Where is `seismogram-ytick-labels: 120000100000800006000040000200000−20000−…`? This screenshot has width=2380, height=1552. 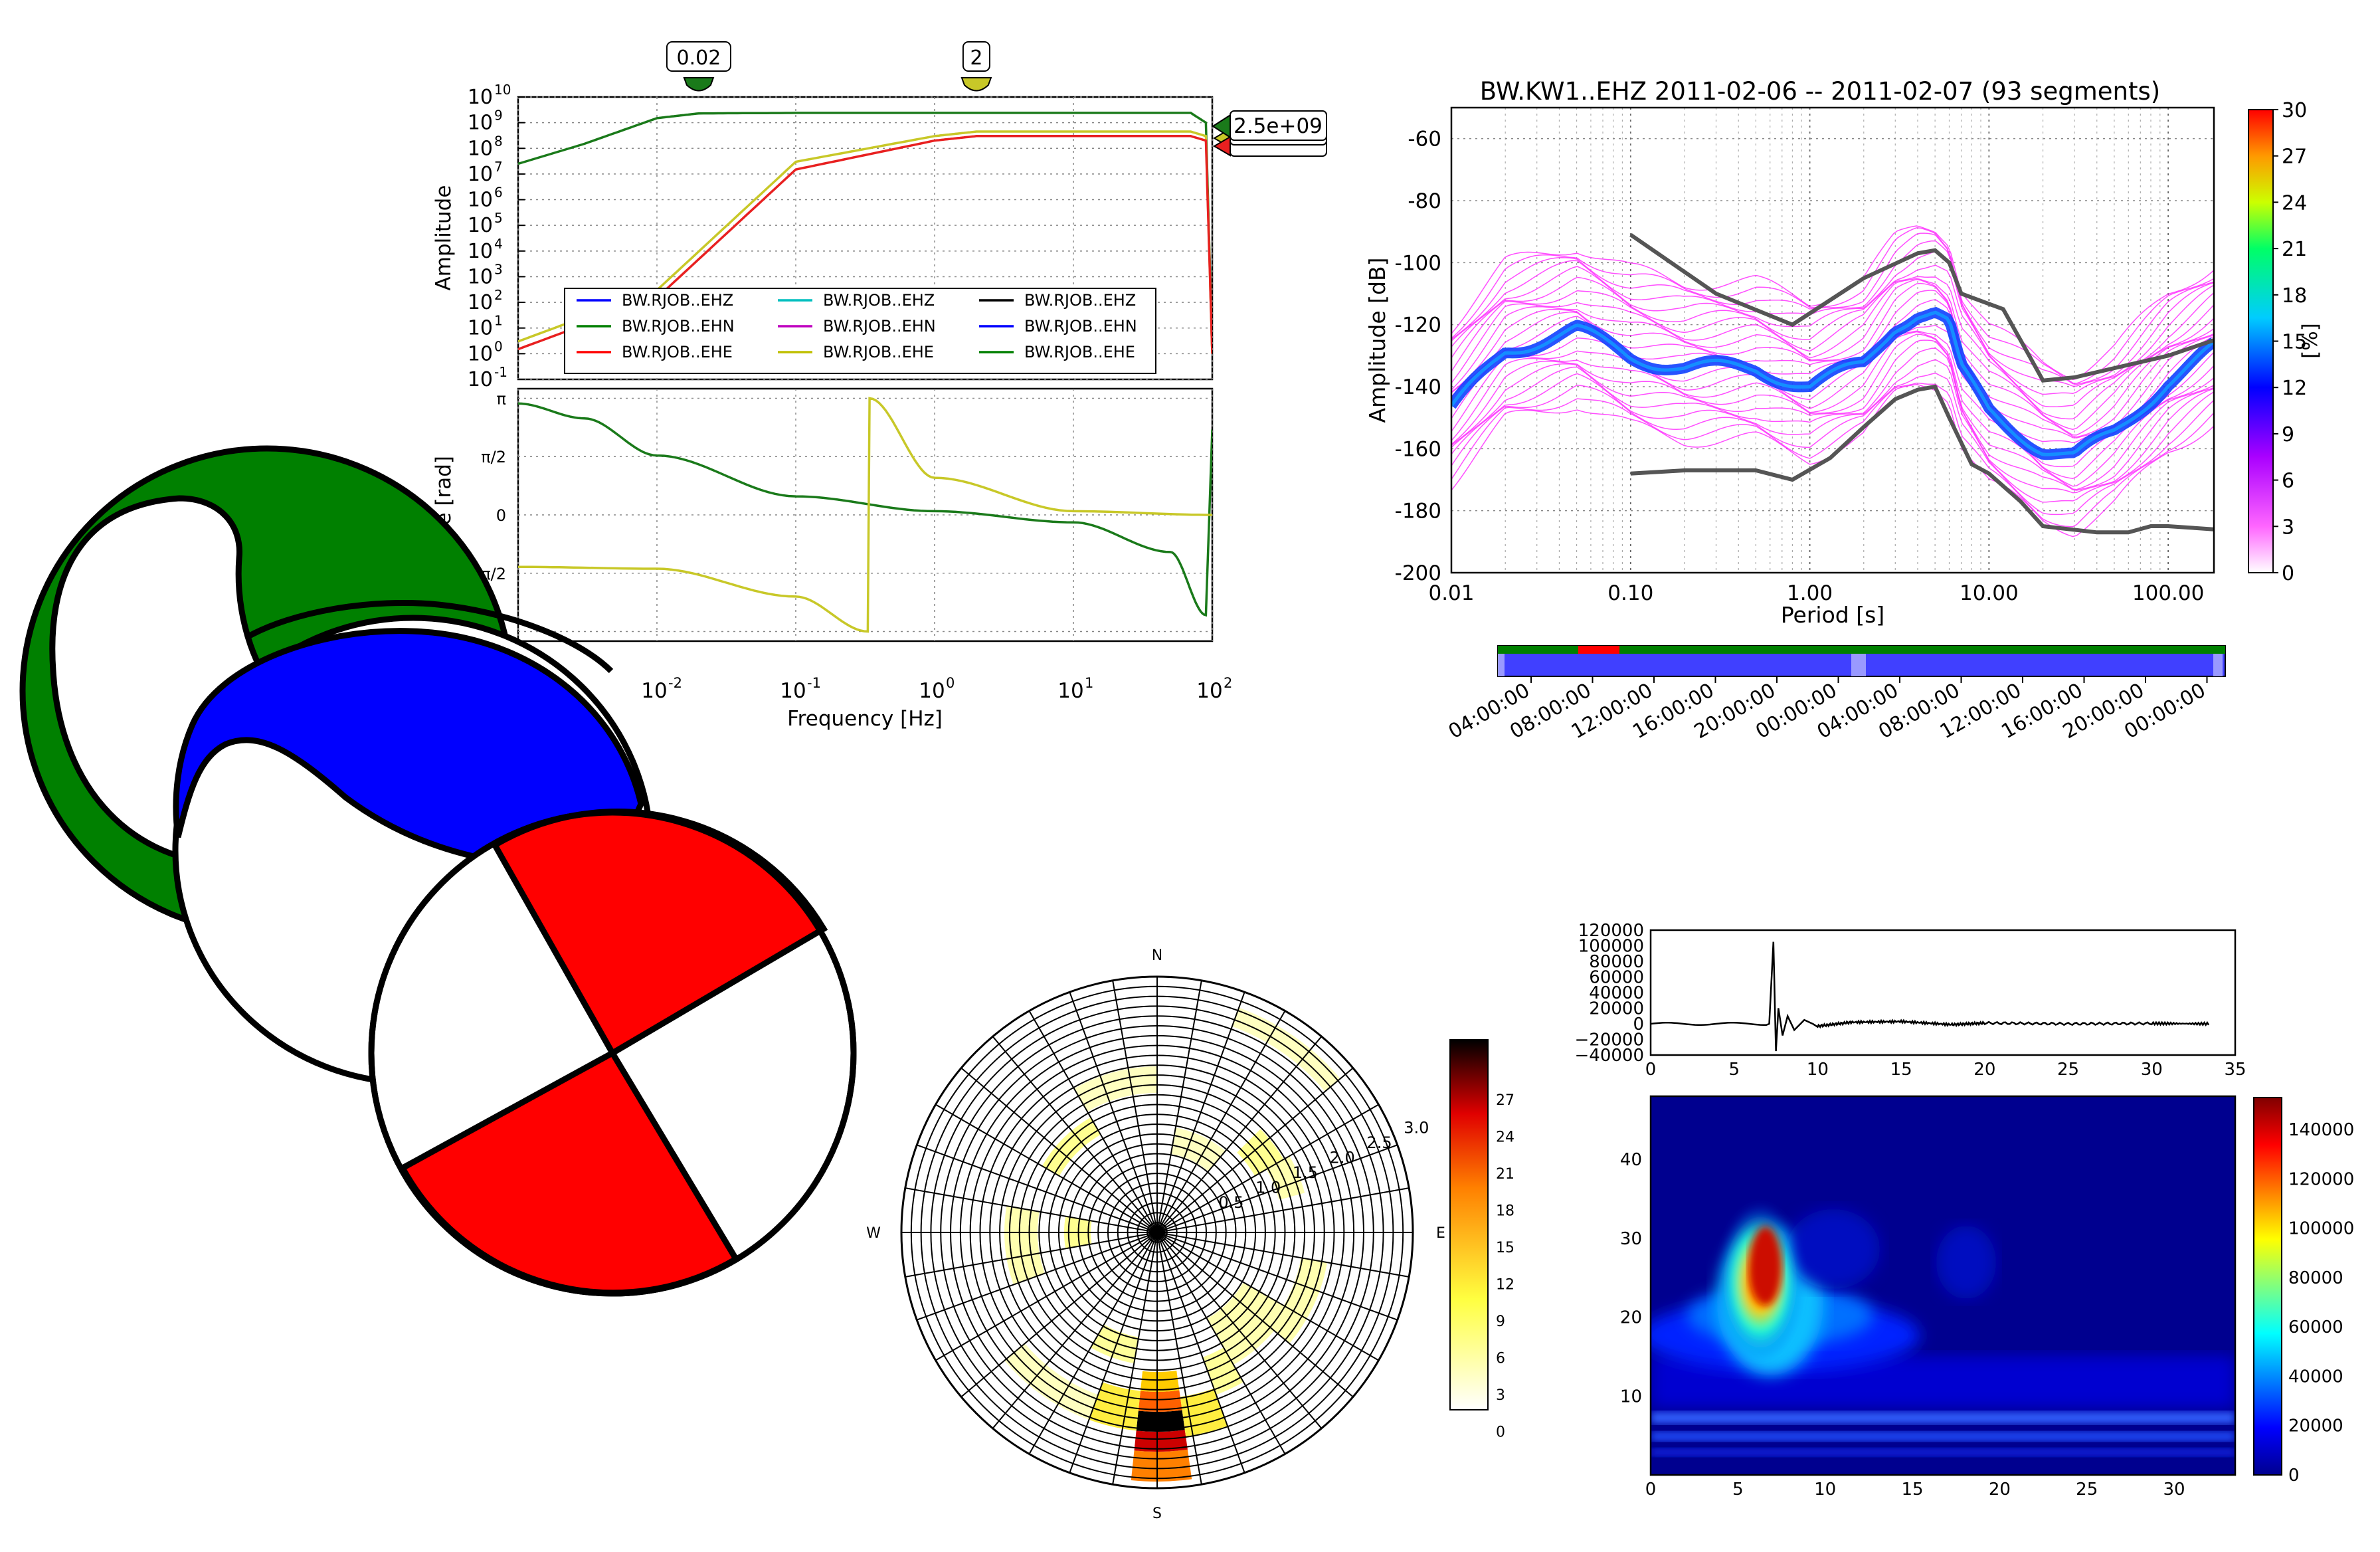 seismogram-ytick-labels: 120000100000800006000040000200000−20000−… is located at coordinates (1610, 993).